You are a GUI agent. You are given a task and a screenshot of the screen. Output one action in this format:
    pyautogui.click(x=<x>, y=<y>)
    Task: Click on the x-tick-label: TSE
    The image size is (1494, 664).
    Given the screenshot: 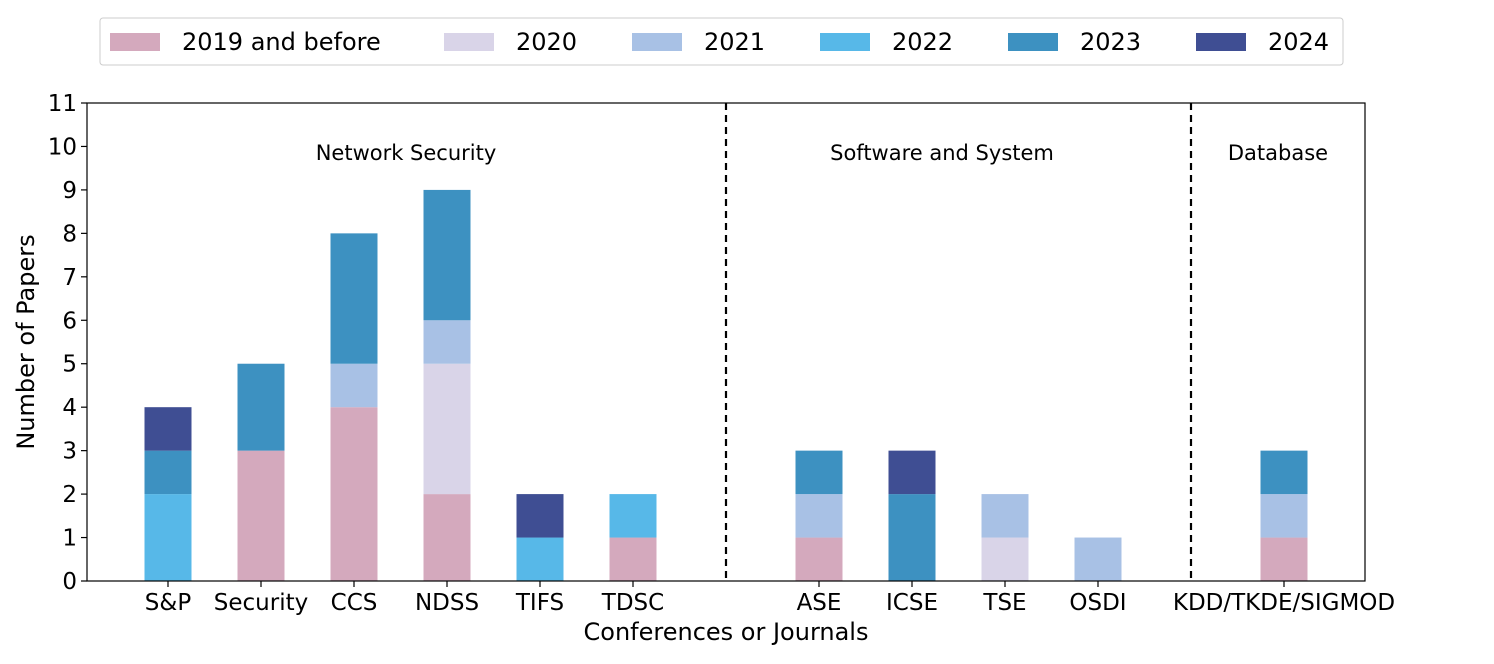 What is the action you would take?
    pyautogui.click(x=1004, y=603)
    